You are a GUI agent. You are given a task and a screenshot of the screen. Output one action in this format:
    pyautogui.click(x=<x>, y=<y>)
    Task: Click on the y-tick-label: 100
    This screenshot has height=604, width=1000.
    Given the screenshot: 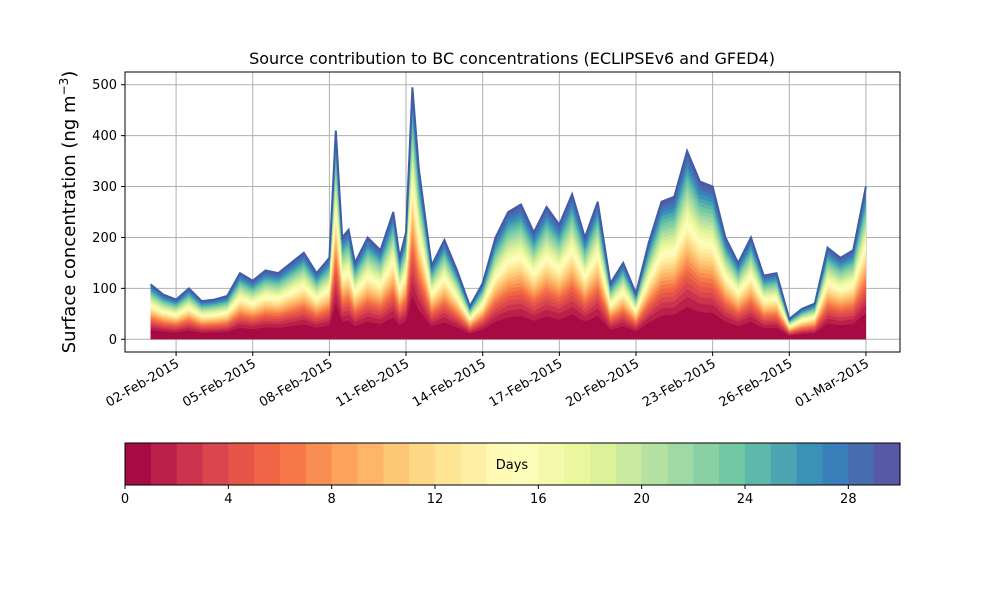 What is the action you would take?
    pyautogui.click(x=104, y=289)
    